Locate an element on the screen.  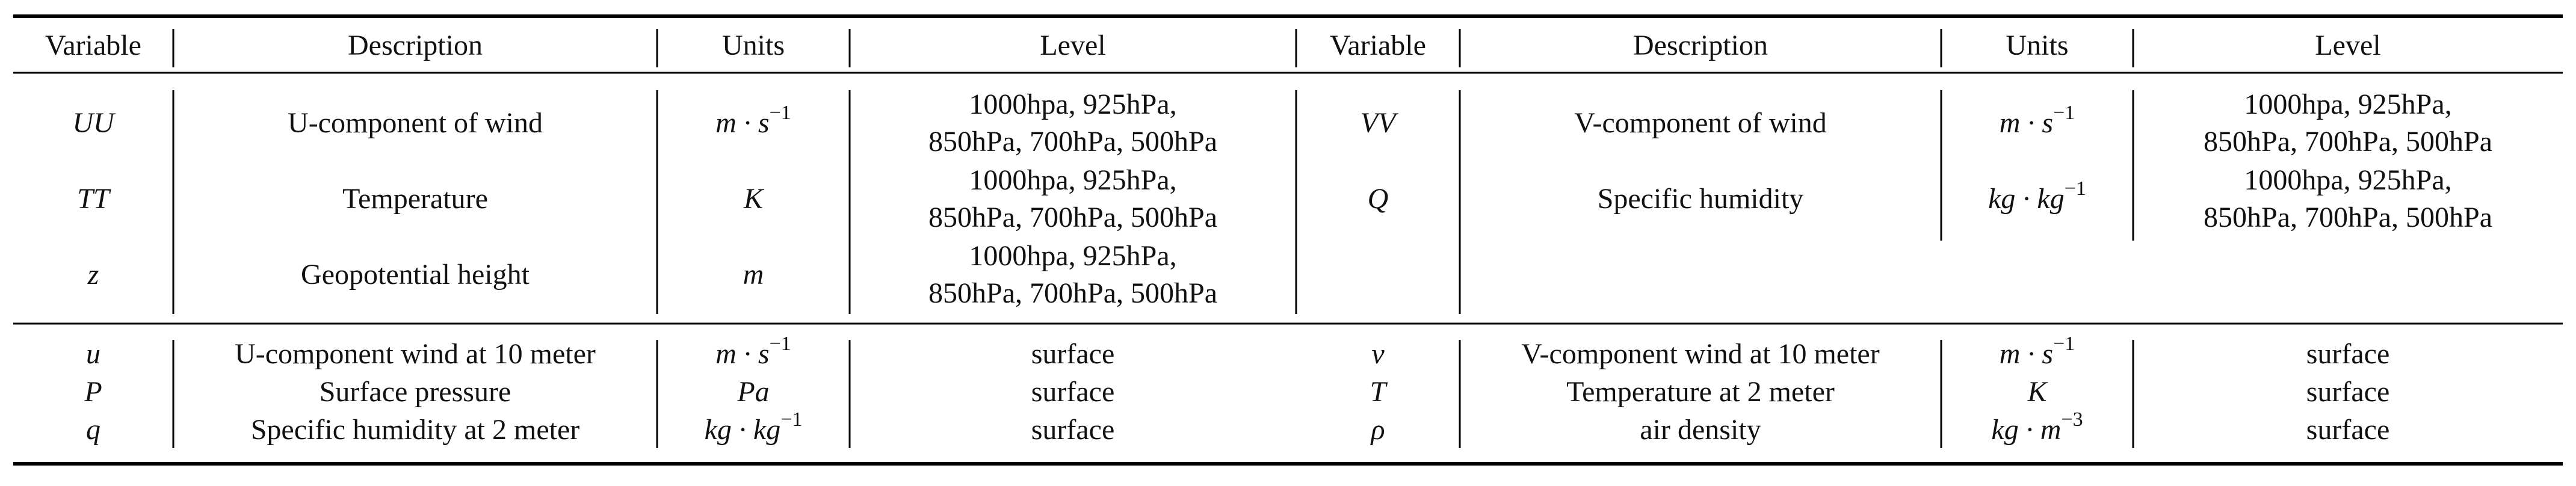
cell: Specific humidity is located at coordinates (1701, 199).